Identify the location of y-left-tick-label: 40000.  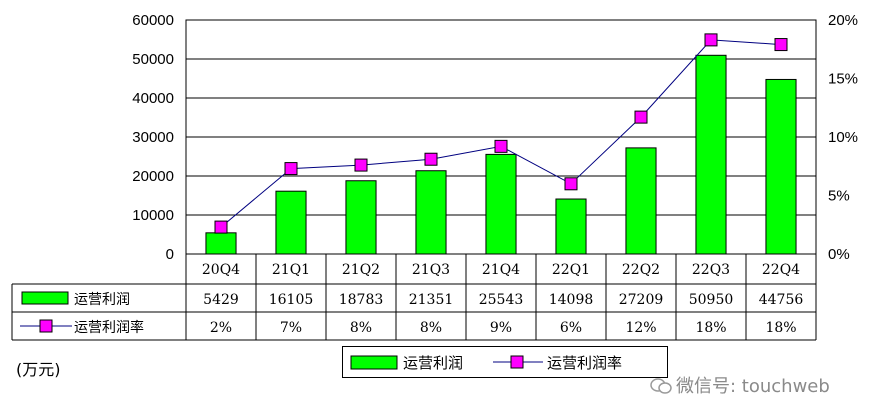
(153, 98).